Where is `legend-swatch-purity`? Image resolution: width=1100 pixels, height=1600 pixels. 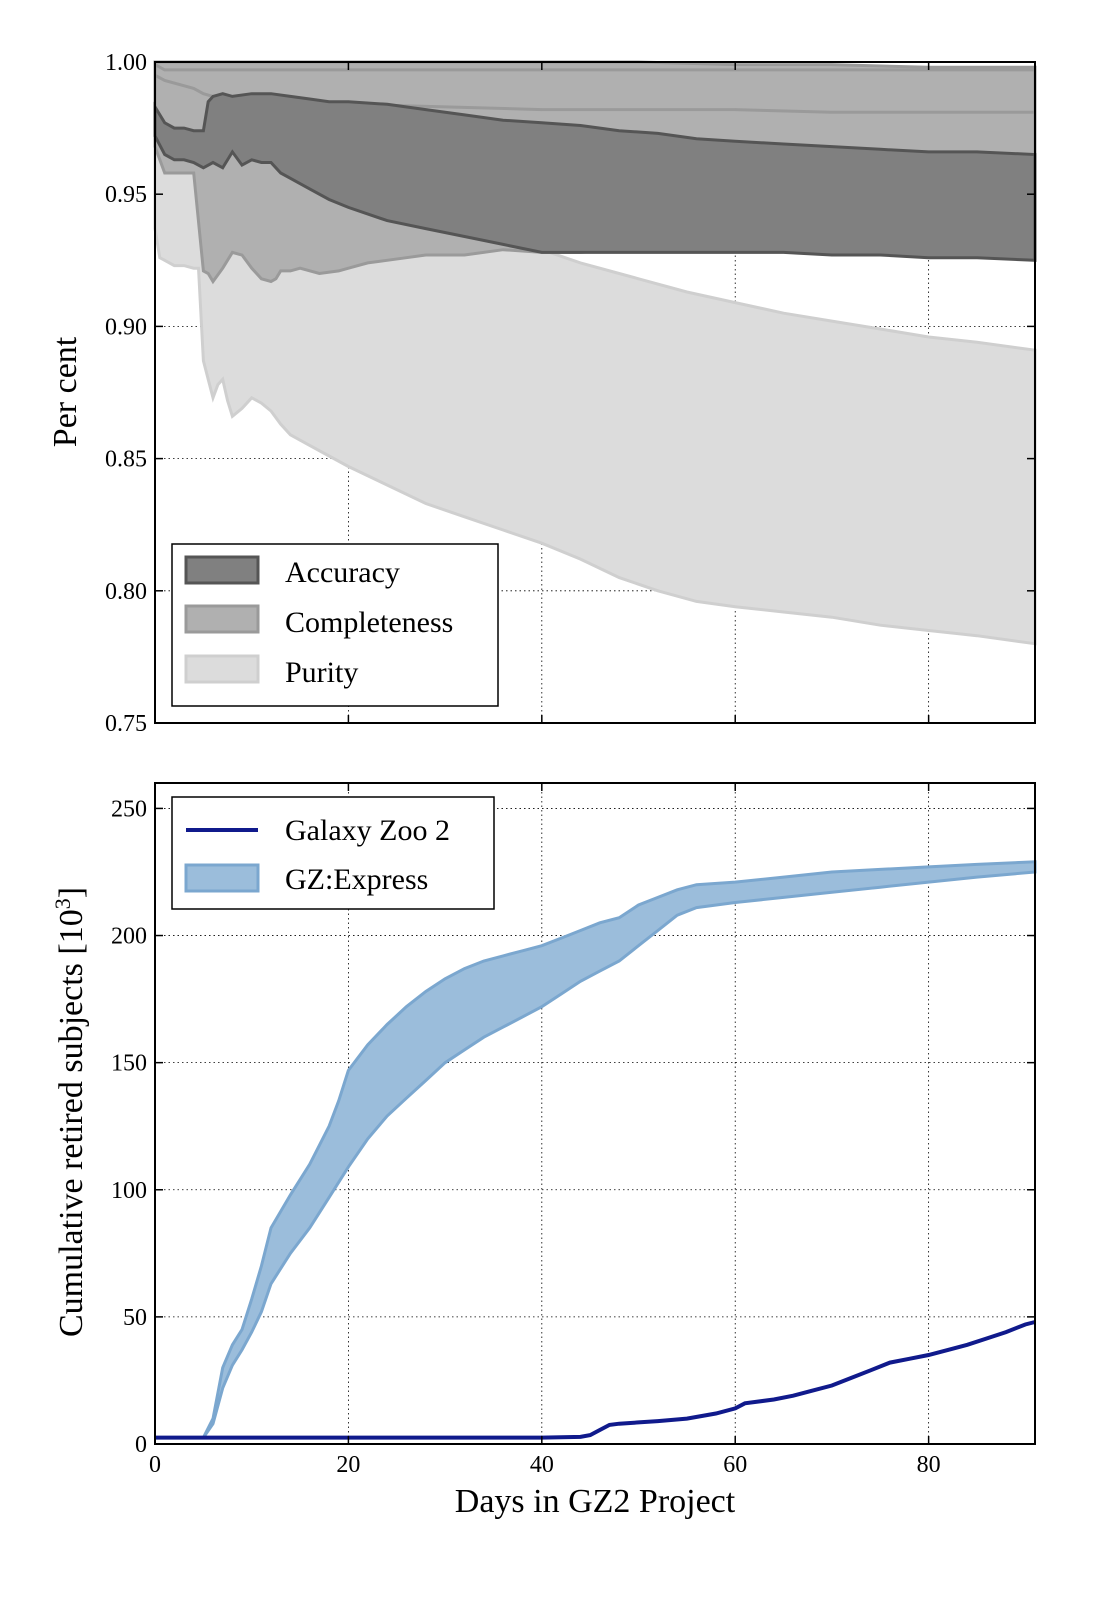
legend-swatch-purity is located at coordinates (222, 669).